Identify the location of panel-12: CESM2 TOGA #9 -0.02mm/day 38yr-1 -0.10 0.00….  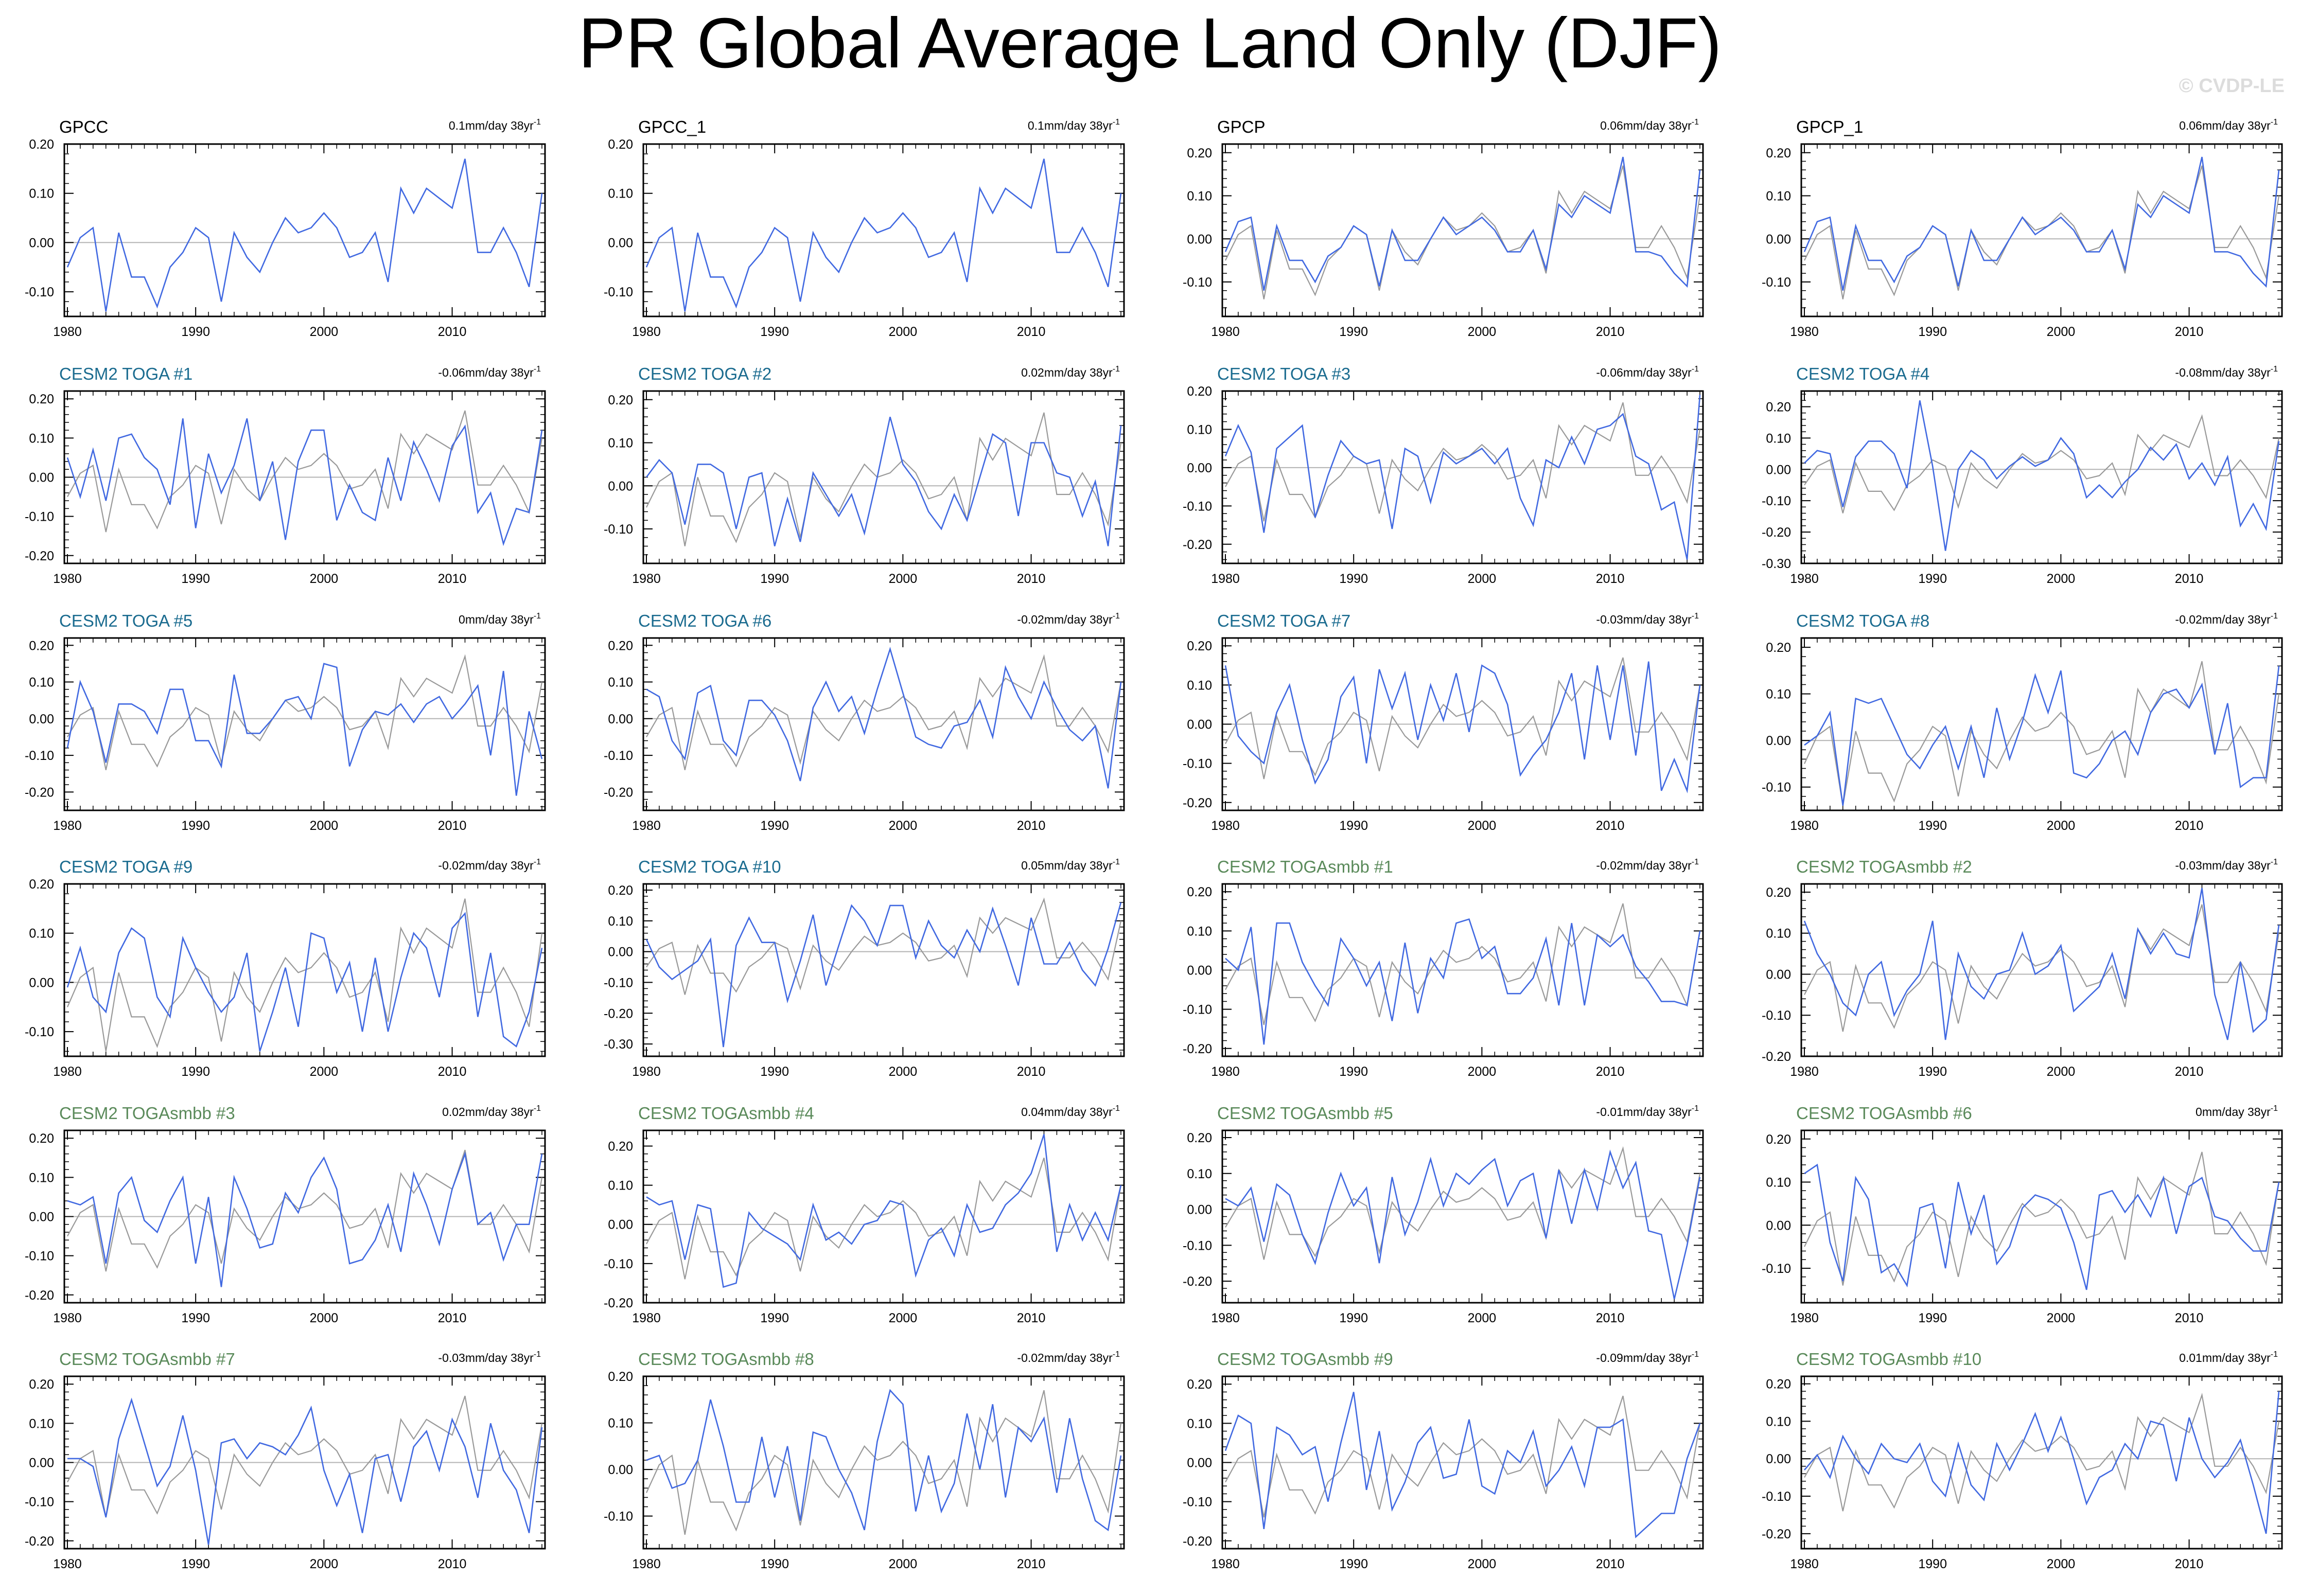
(285, 968).